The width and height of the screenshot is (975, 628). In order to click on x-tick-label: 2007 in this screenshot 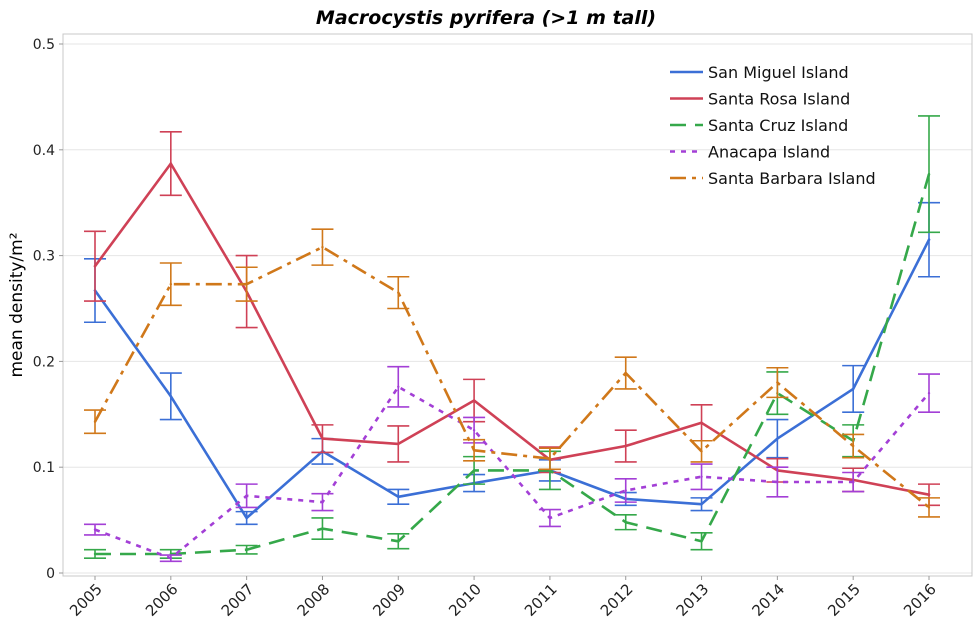, I will do `click(238, 600)`.